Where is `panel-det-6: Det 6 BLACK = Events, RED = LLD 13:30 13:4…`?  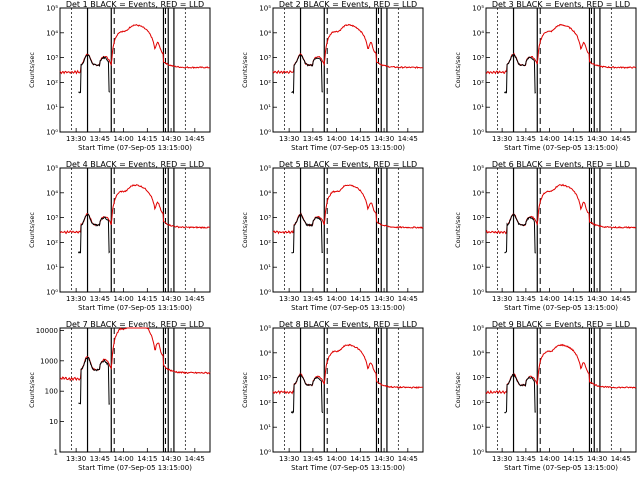
panel-det-6: Det 6 BLACK = Events, RED = LLD 13:30 13:4… is located at coordinates (545, 236).